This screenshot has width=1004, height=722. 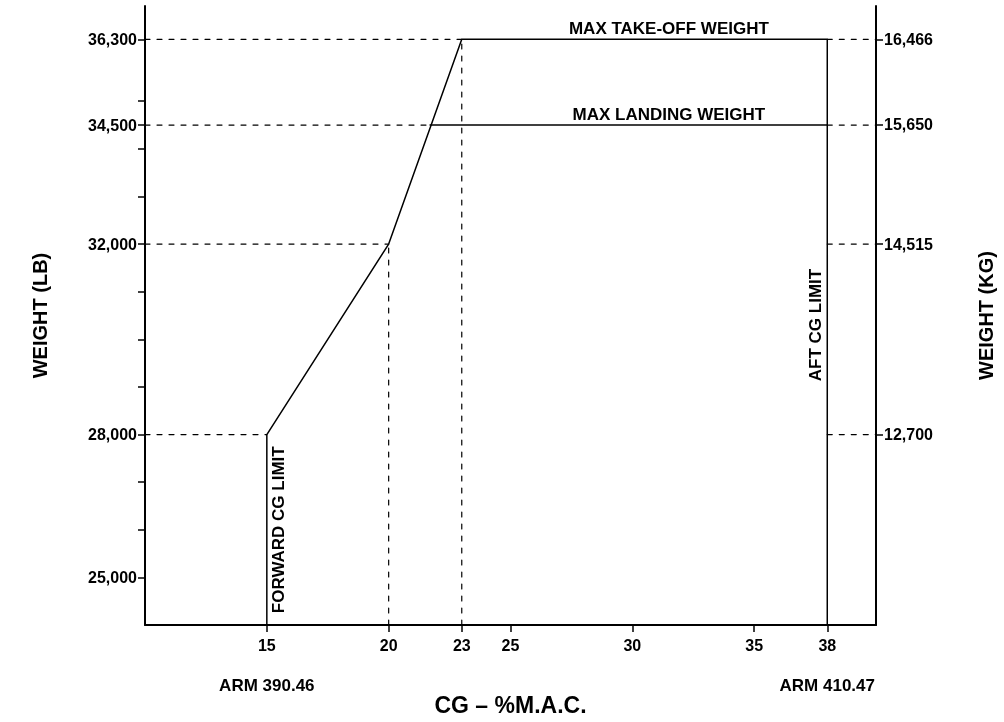 I want to click on annotation: ARM 390.46, so click(x=267, y=685).